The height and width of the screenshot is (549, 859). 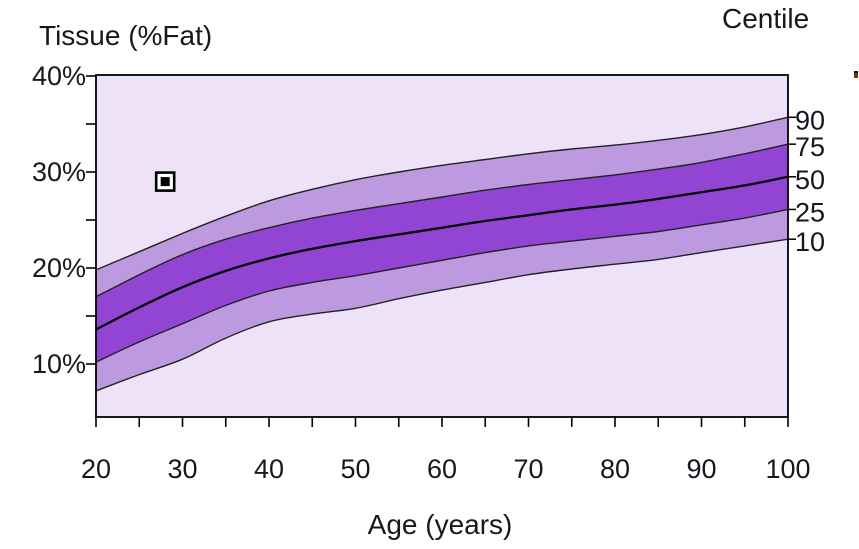 What do you see at coordinates (615, 469) in the screenshot?
I see `x-axis-tick-label: 80` at bounding box center [615, 469].